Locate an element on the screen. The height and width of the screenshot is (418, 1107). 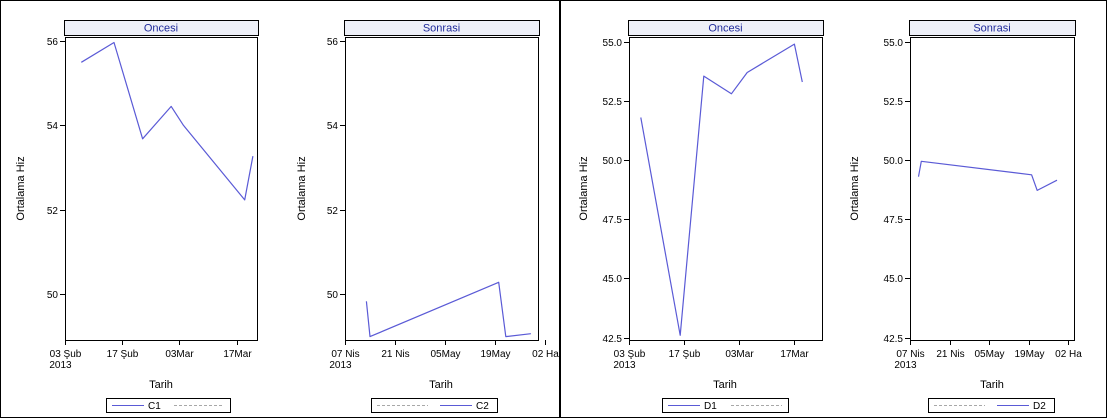
panel-3-y-tick-label-5: 55.0 is located at coordinates (613, 43).